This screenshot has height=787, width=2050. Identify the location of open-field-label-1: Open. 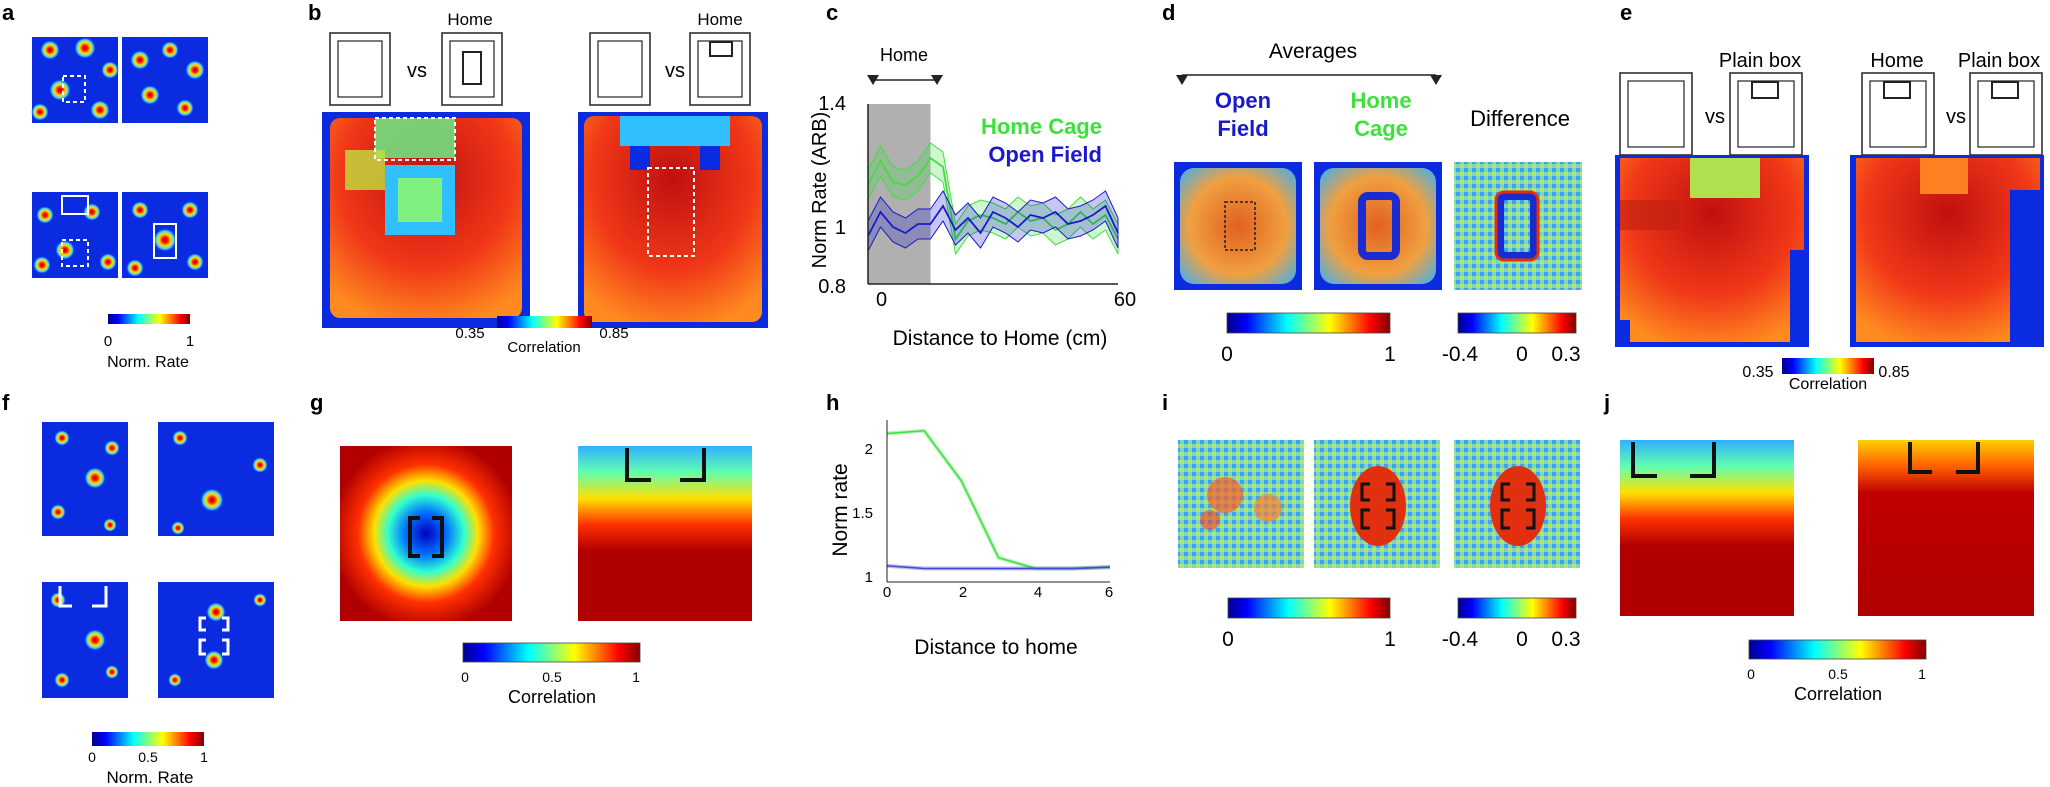
(1243, 100).